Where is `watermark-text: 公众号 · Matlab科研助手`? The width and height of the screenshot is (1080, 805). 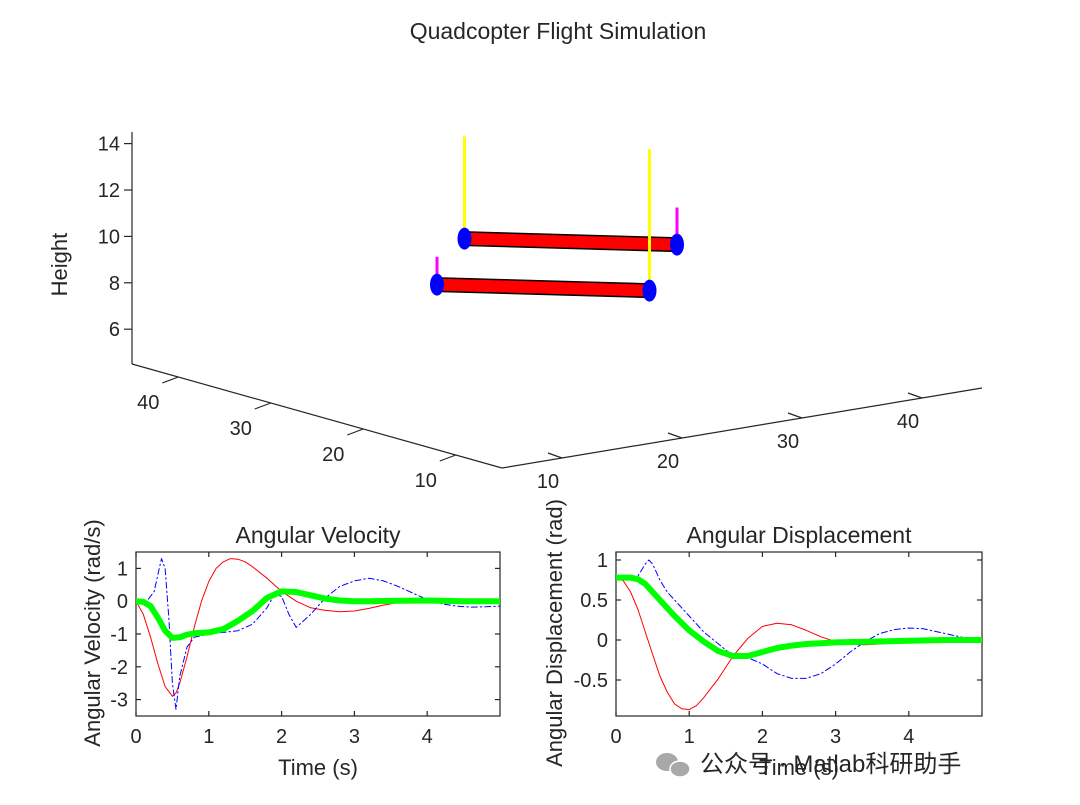 watermark-text: 公众号 · Matlab科研助手 is located at coordinates (830, 764).